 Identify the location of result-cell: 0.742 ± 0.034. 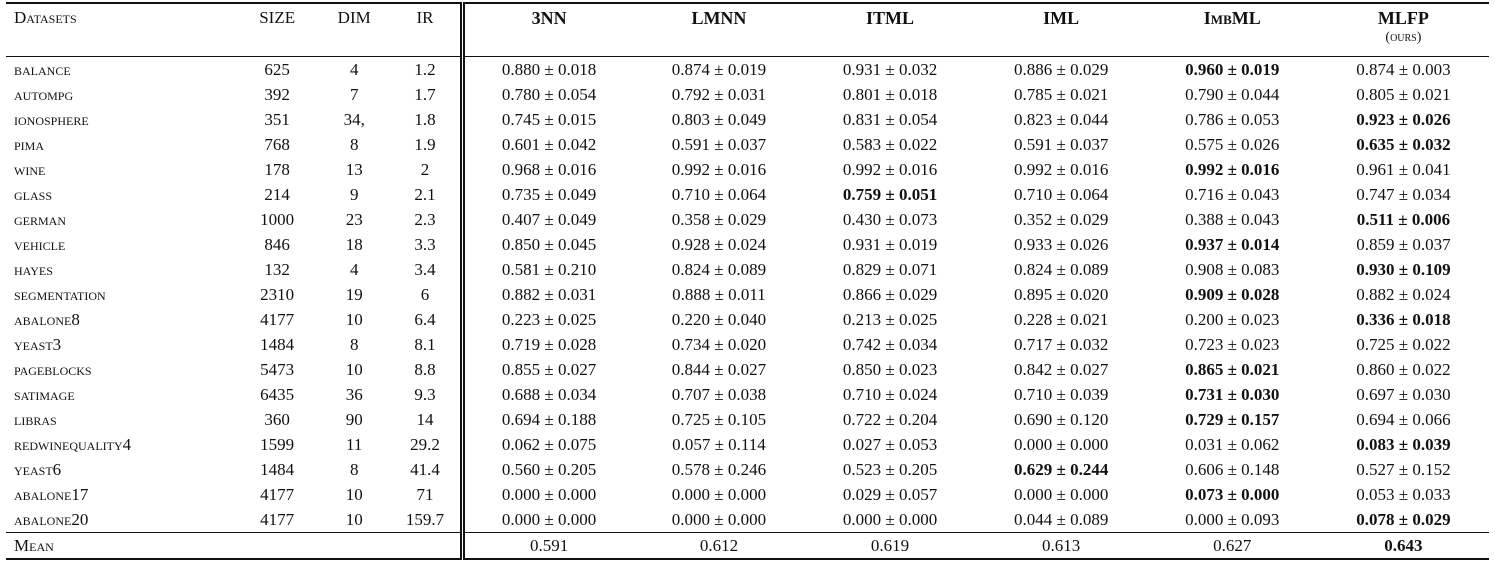
(890, 344).